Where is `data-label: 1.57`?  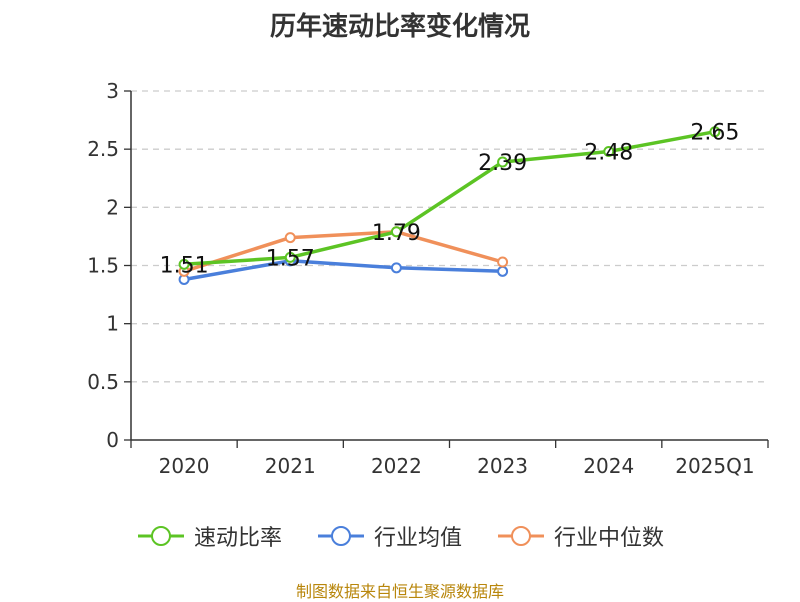 data-label: 1.57 is located at coordinates (290, 258).